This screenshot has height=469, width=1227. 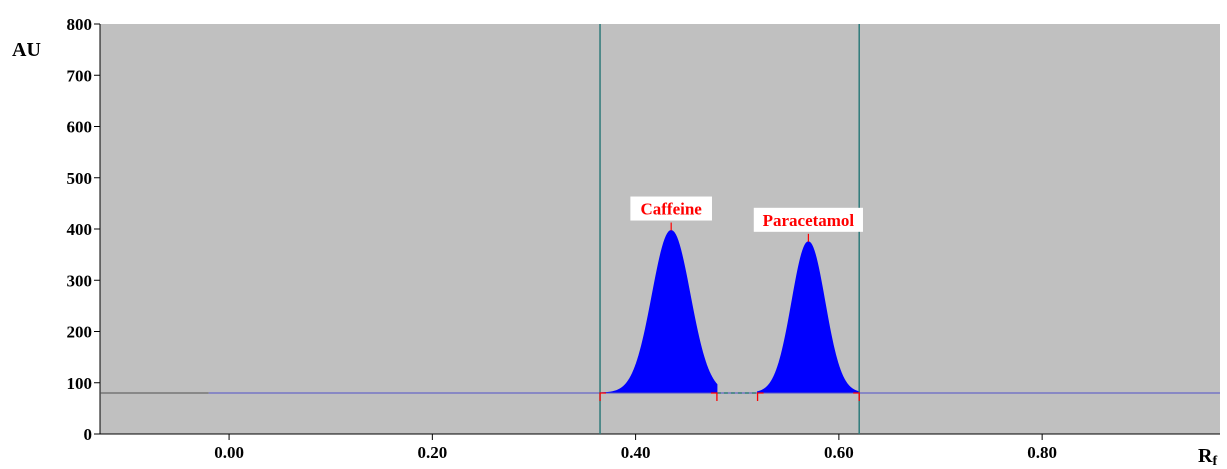 What do you see at coordinates (80, 383) in the screenshot?
I see `y-tick-label: 100` at bounding box center [80, 383].